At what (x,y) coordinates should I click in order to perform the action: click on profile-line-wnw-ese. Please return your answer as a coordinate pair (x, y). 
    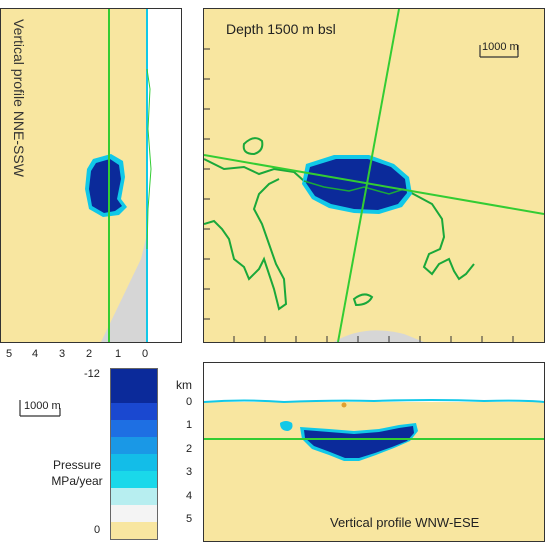
    Looking at the image, I should click on (374, 184).